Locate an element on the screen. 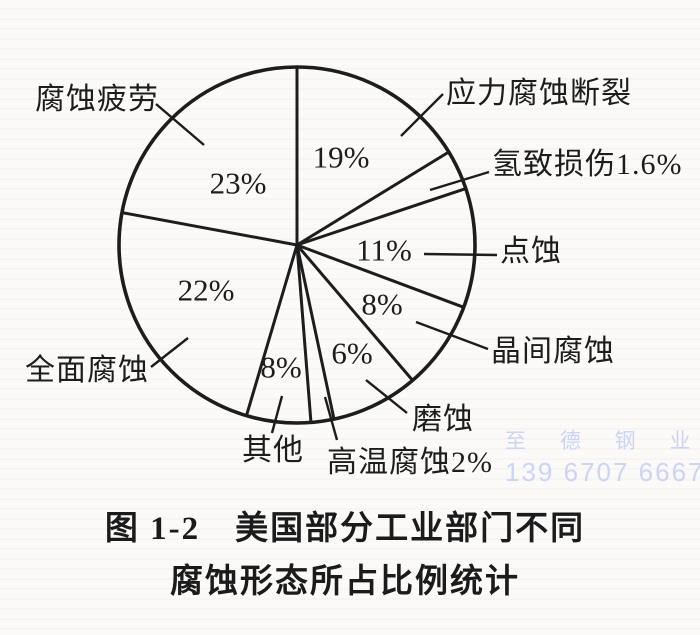 The width and height of the screenshot is (700, 635). caption-line1: 图 1-2 美国部分工业部门不同 is located at coordinates (345, 529).